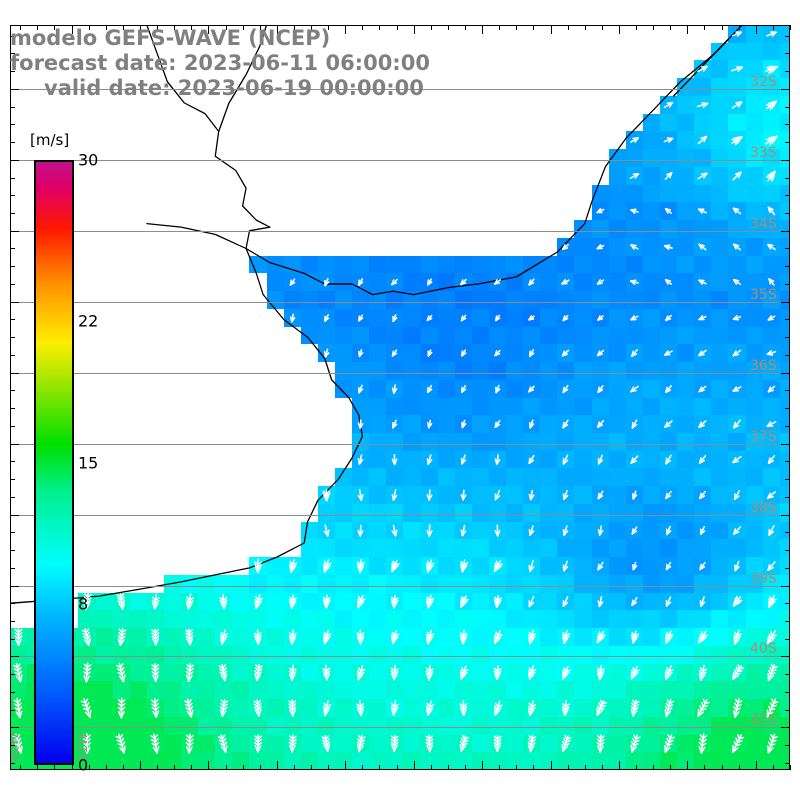 This screenshot has width=800, height=800. What do you see at coordinates (763, 720) in the screenshot?
I see `lat-label-41S: 41S` at bounding box center [763, 720].